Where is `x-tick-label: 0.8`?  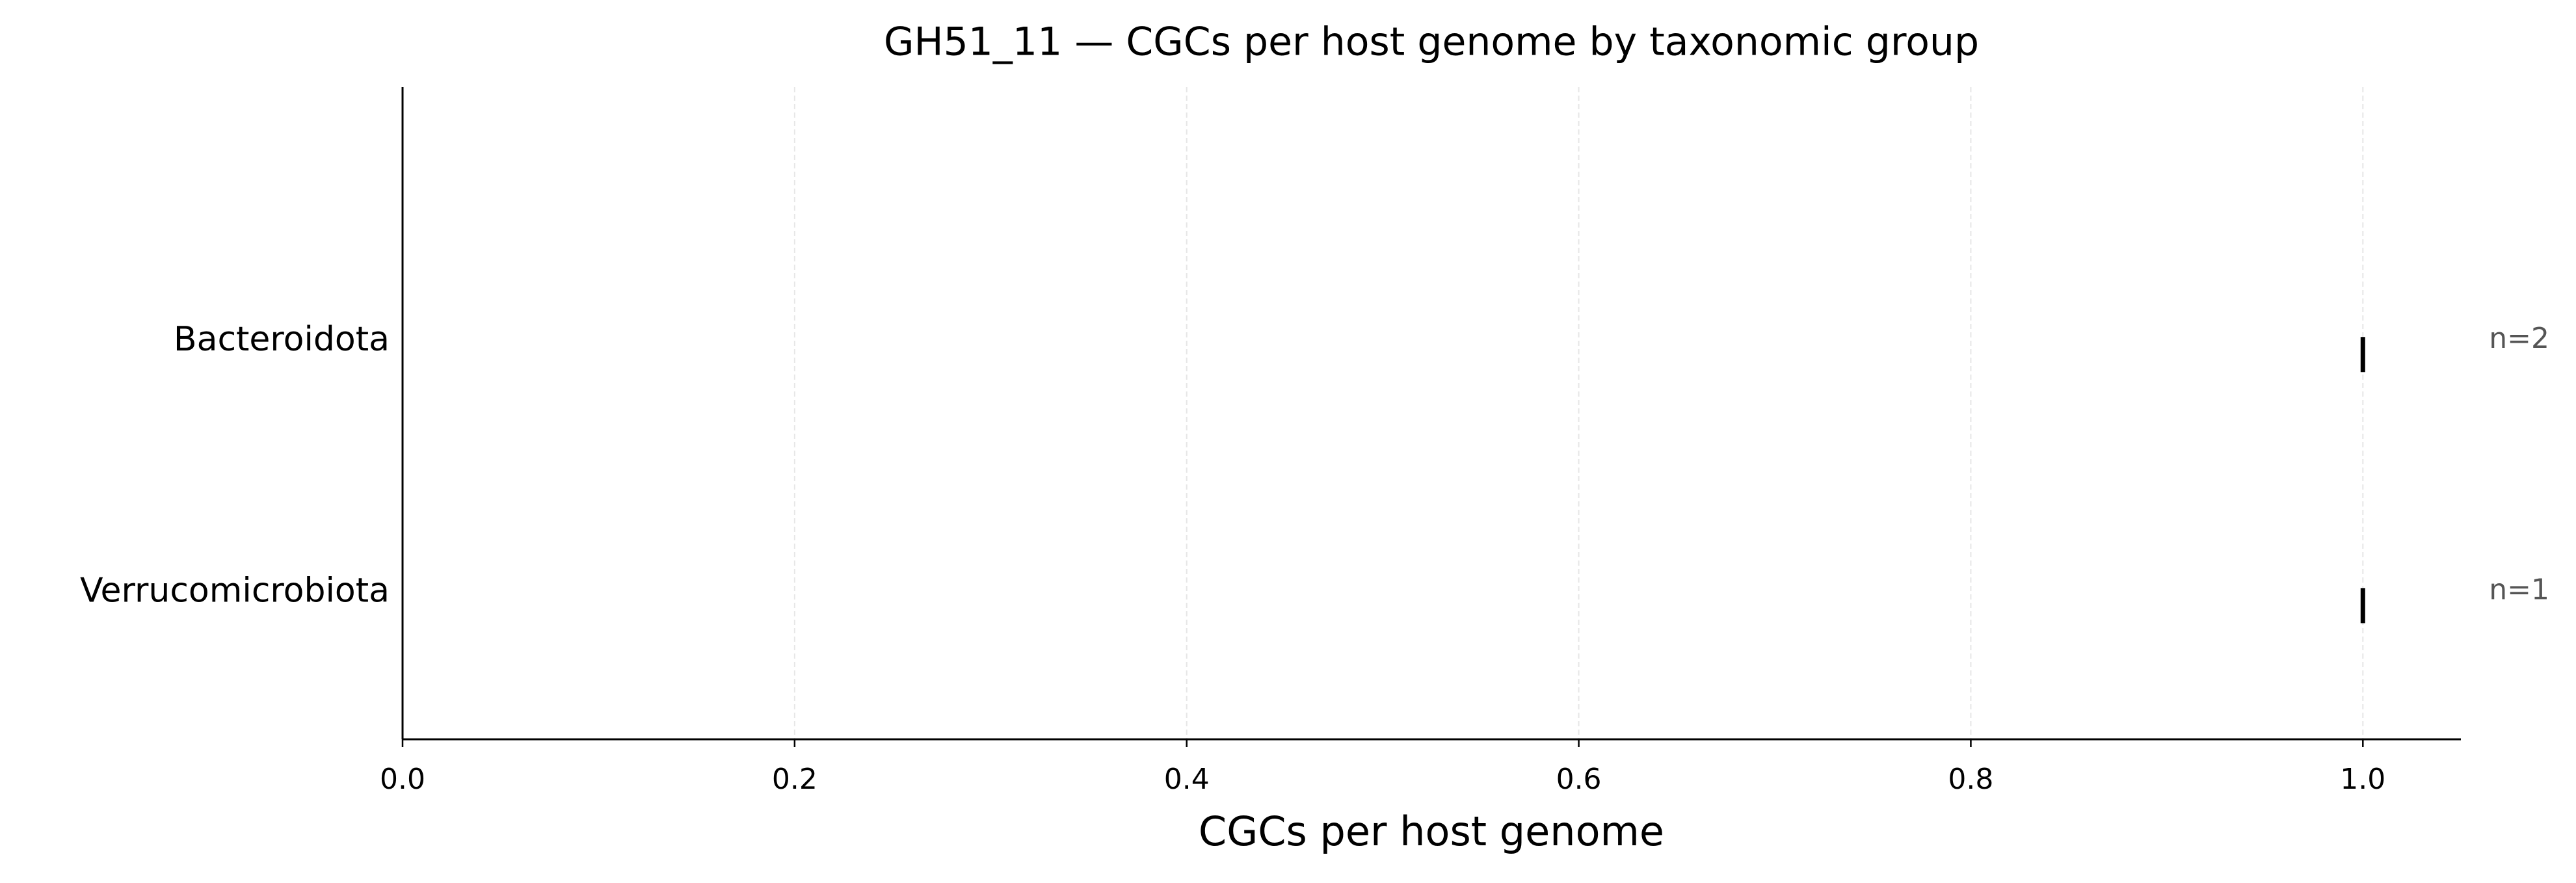 x-tick-label: 0.8 is located at coordinates (1970, 779).